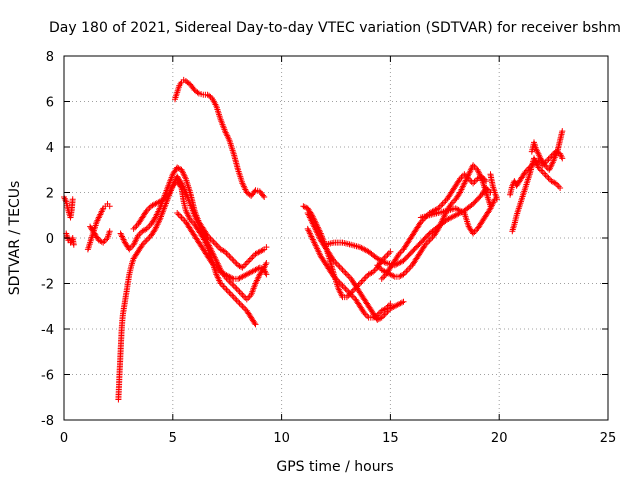 The width and height of the screenshot is (640, 480). I want to click on x-tick-label: 0, so click(64, 438).